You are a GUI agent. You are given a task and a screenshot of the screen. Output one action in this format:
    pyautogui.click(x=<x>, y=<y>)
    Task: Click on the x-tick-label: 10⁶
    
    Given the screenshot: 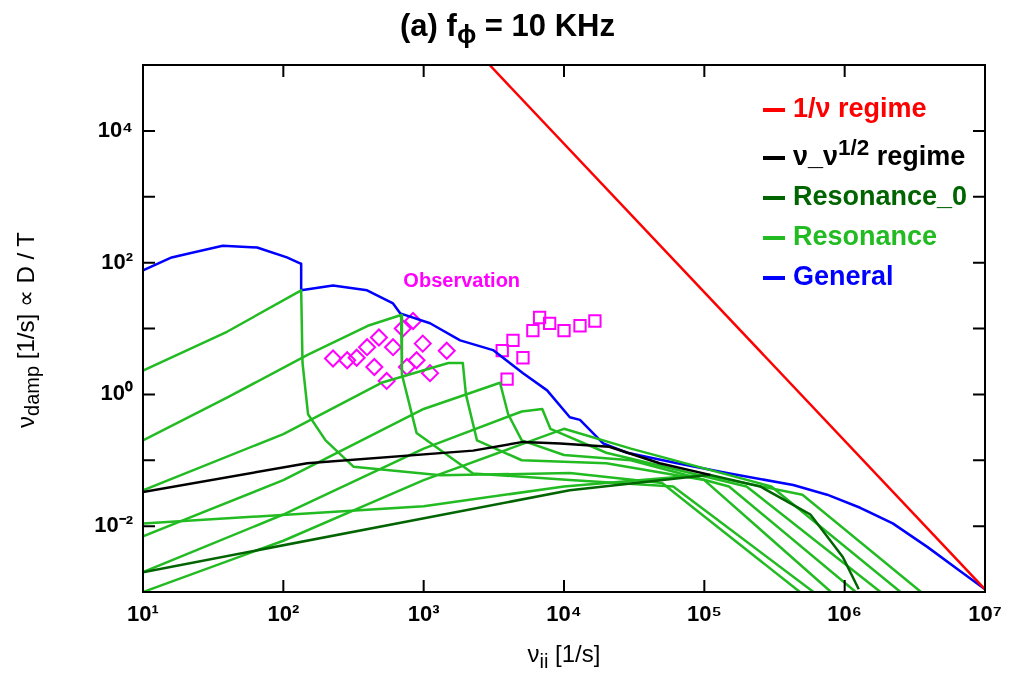 What is the action you would take?
    pyautogui.click(x=844, y=614)
    